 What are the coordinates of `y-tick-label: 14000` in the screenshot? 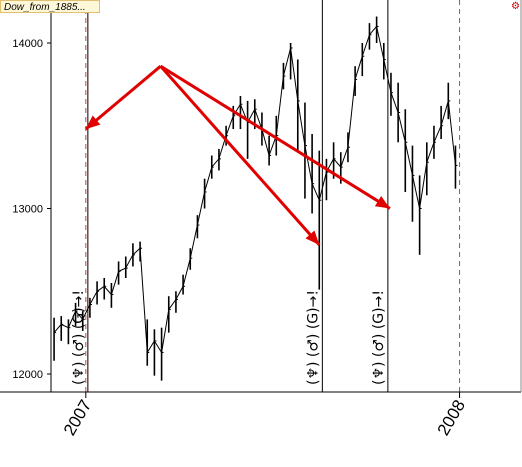 It's located at (27, 44).